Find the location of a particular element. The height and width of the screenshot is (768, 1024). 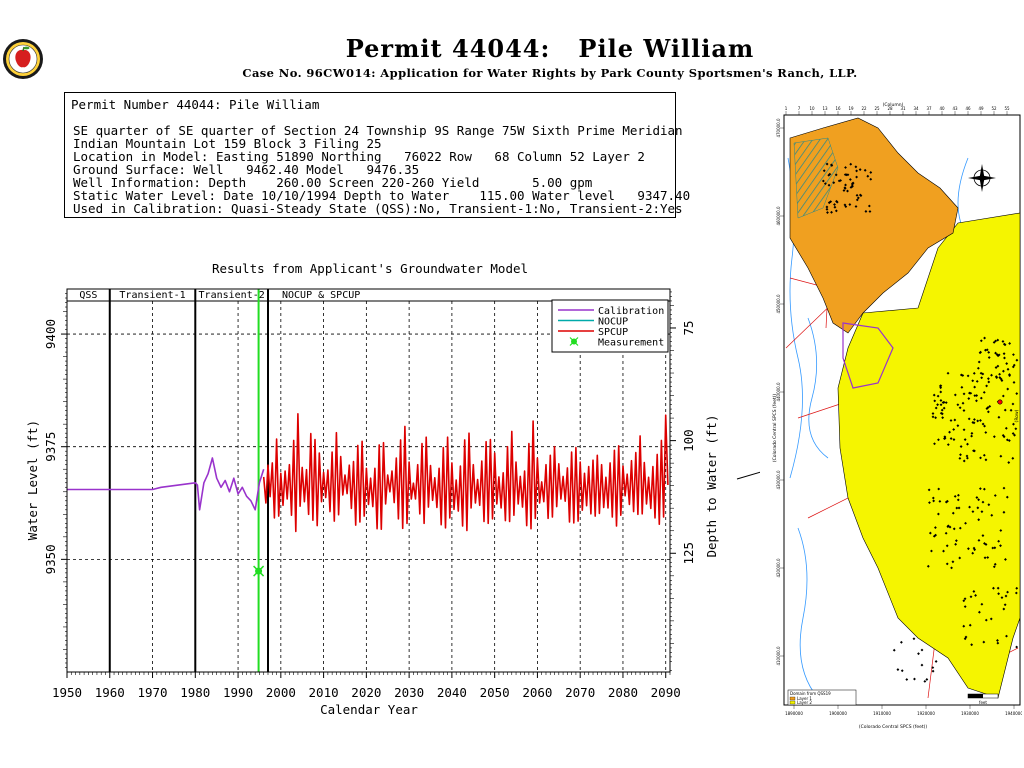

map-x-tick-label: 1900000 is located at coordinates (838, 713).